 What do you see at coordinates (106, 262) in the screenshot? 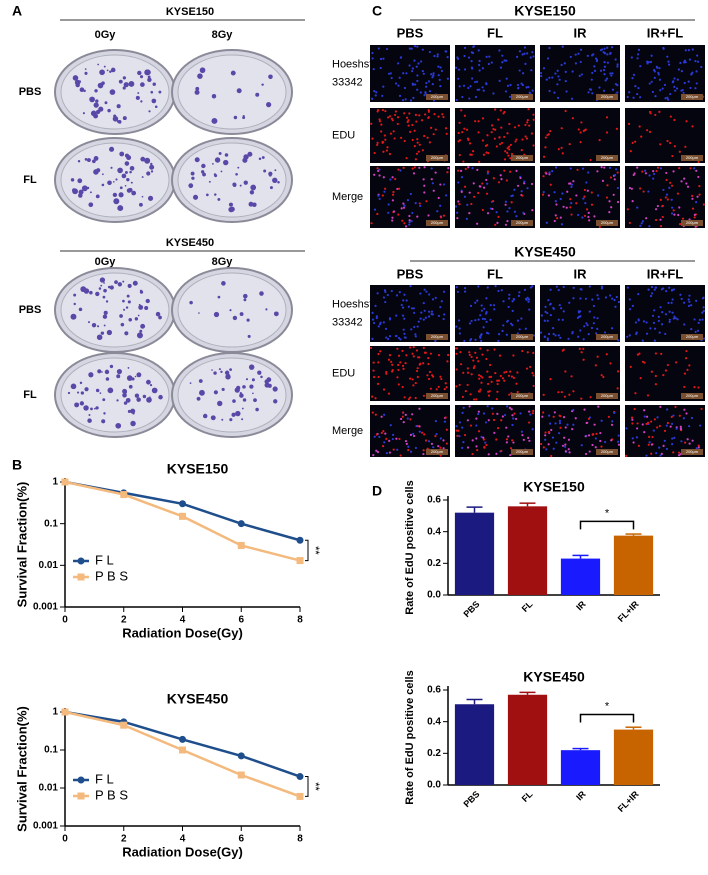
I see `column-label: 0Gy` at bounding box center [106, 262].